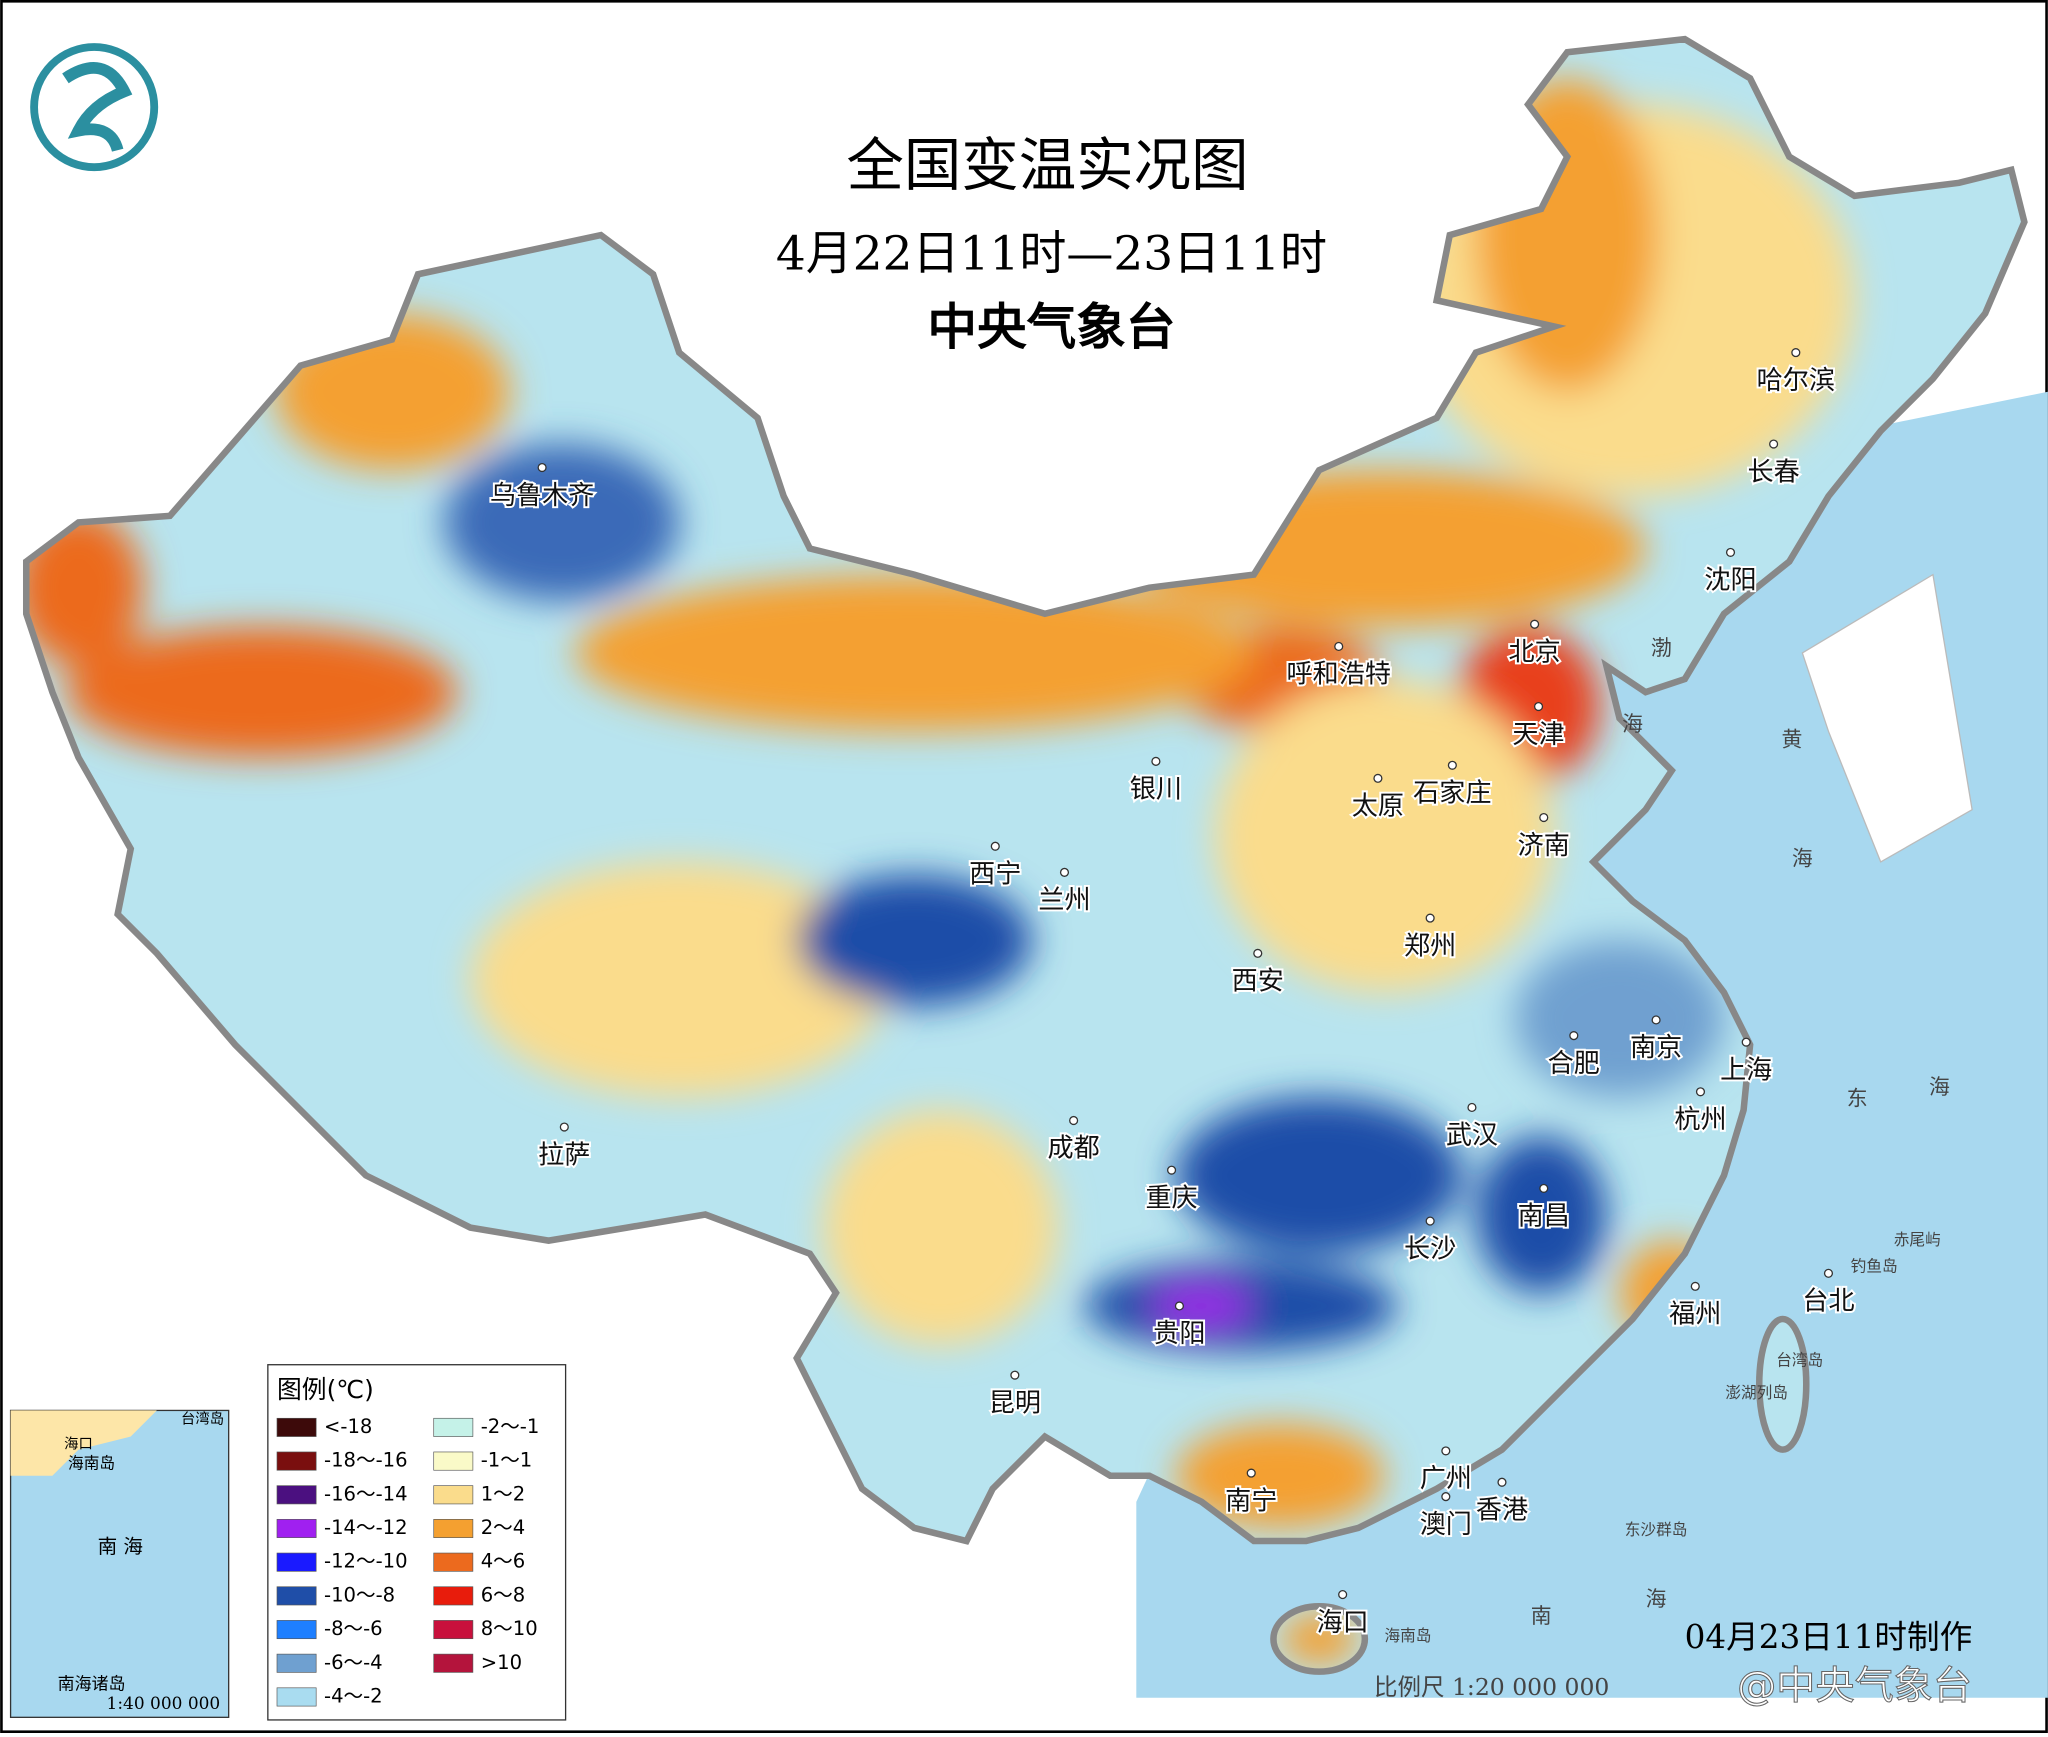 The width and height of the screenshot is (2048, 1737). Describe the element at coordinates (1829, 1637) in the screenshot. I see `made-time: 04月23日11时制作` at that location.